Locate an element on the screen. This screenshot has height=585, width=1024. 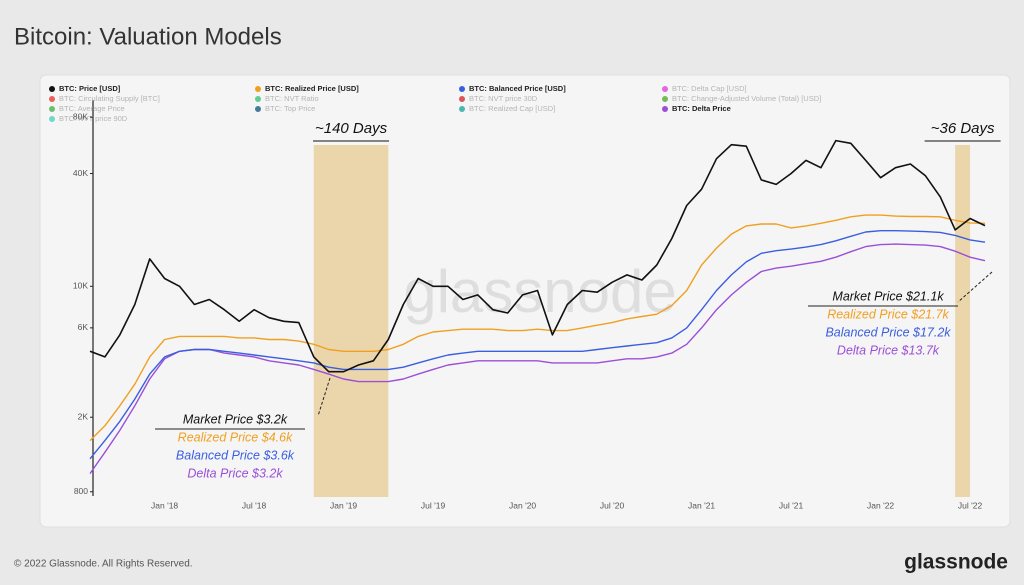
y-tick-label: 800 is located at coordinates (81, 491).